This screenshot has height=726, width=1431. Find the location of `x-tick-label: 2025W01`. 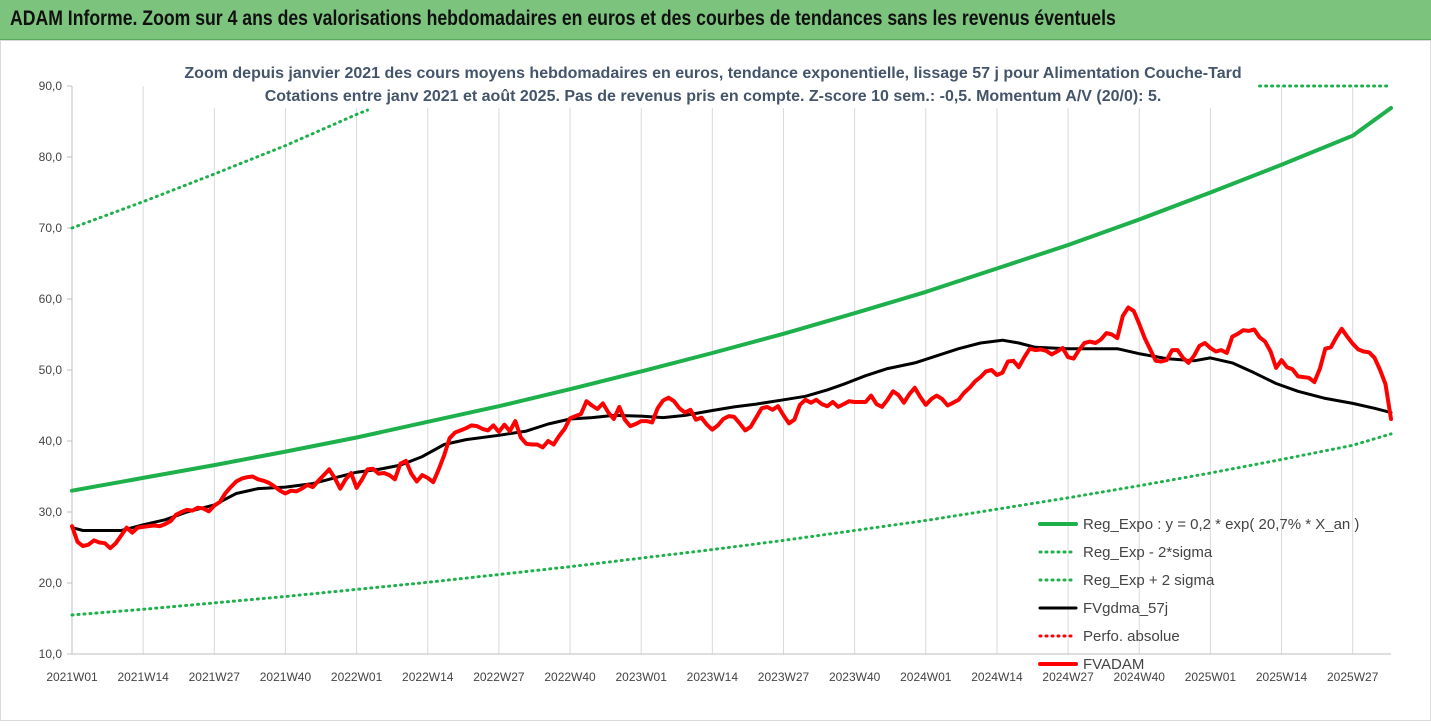

x-tick-label: 2025W01 is located at coordinates (1211, 677).